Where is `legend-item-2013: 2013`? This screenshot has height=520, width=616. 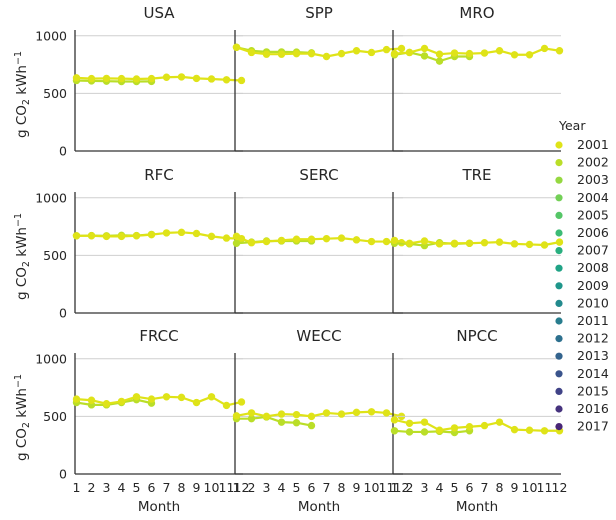 legend-item-2013: 2013 is located at coordinates (582, 355).